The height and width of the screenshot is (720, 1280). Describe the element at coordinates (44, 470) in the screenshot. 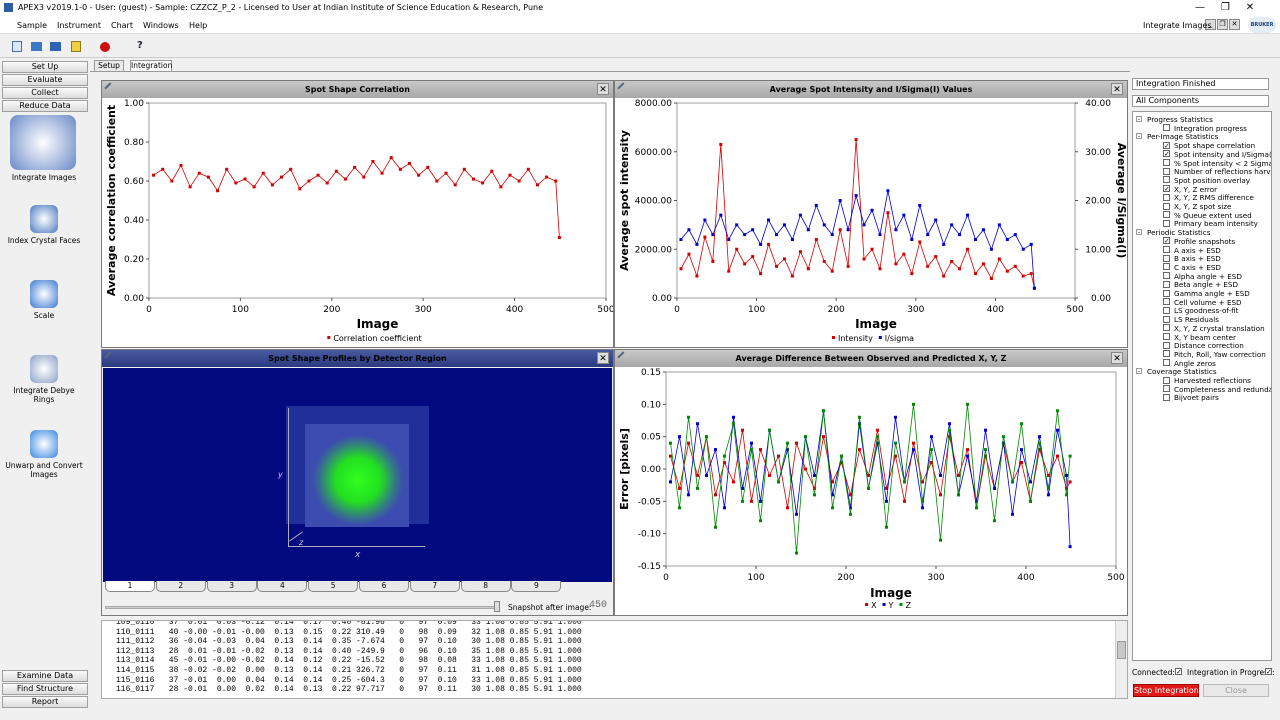

I see `tool-label: Unwarp and Convert Images` at that location.